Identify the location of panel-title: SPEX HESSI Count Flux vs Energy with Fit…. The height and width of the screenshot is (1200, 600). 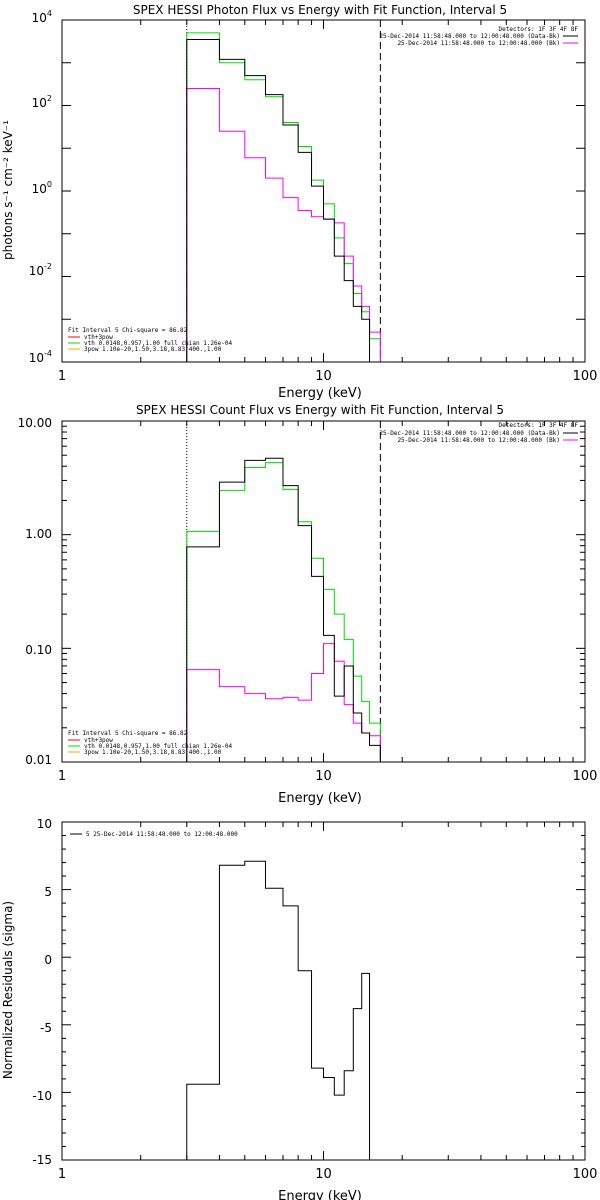
(320, 410).